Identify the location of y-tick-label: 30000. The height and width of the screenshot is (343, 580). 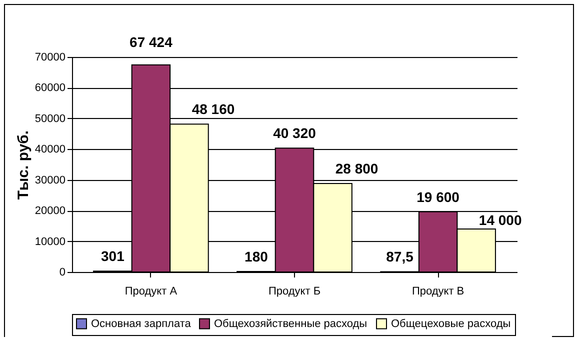
(50, 180).